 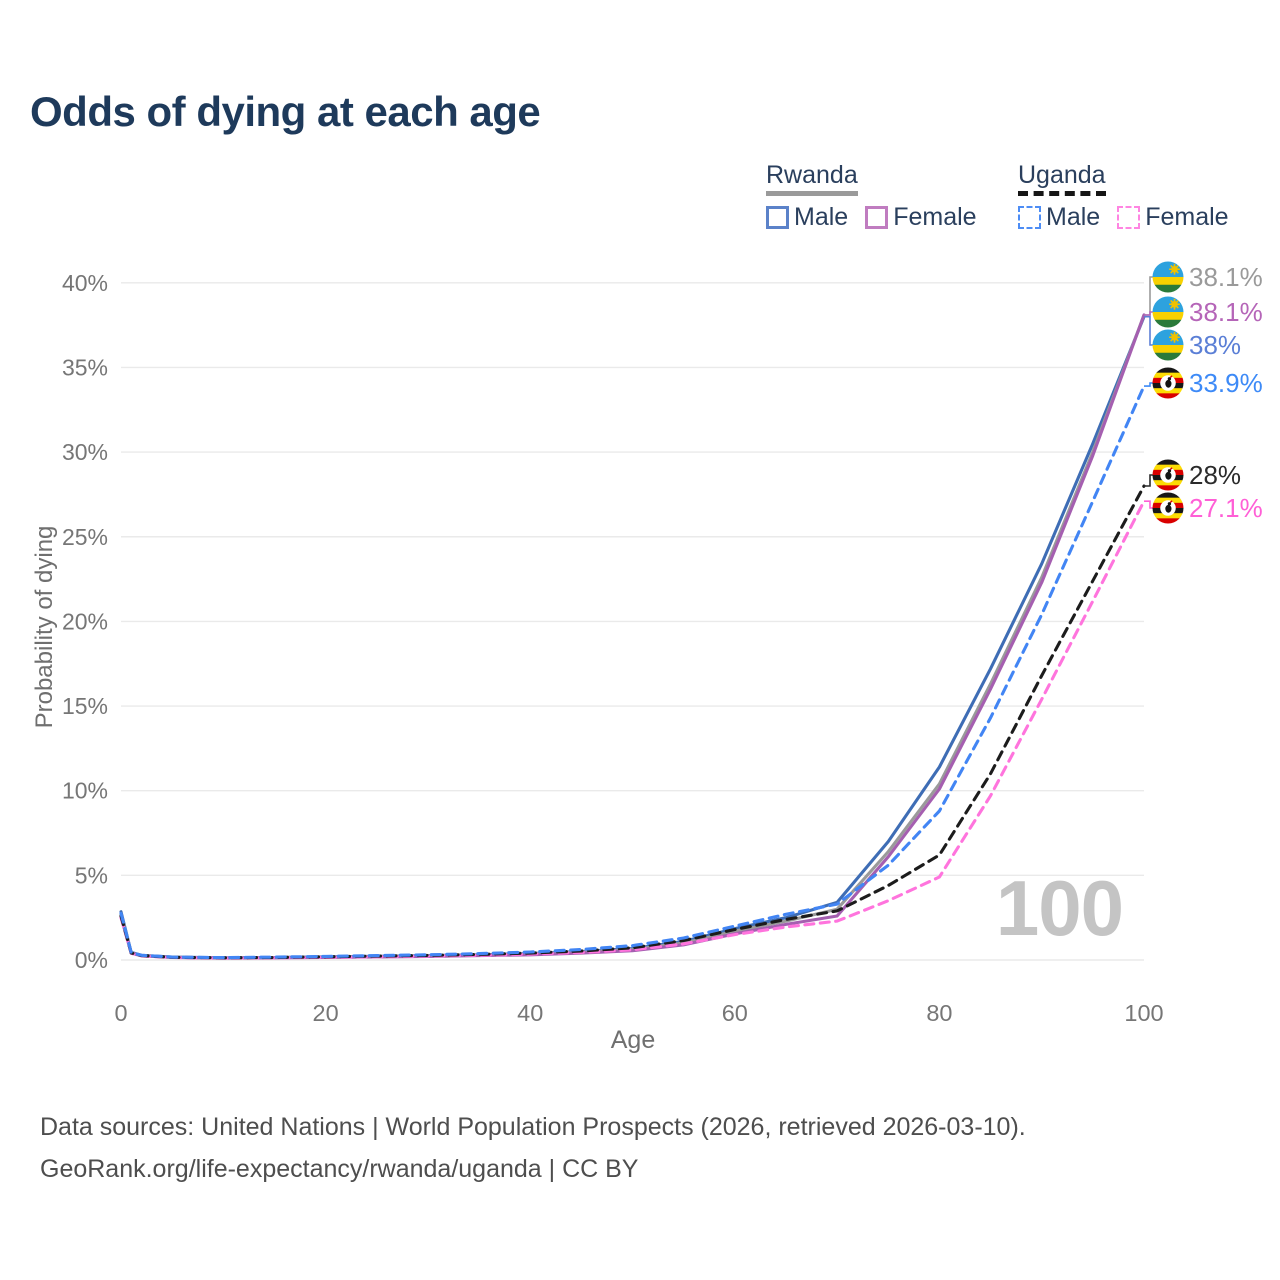 I want to click on x-tick-80: 80, so click(x=939, y=1013).